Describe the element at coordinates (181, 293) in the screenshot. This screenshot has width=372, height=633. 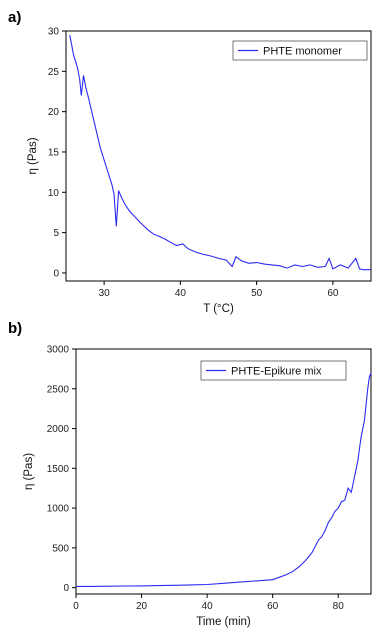
I see `chartA-x-tick-label-1: 40` at that location.